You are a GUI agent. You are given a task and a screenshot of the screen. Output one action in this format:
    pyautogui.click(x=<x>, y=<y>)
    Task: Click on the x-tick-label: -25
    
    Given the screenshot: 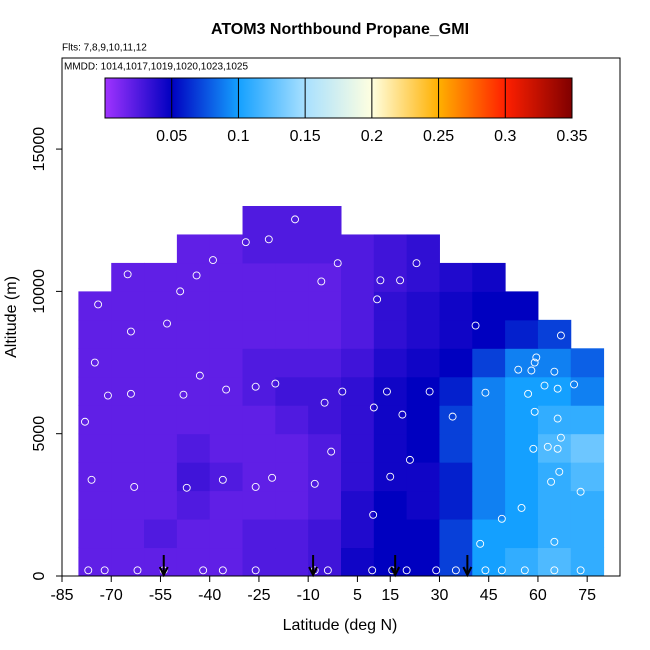 What is the action you would take?
    pyautogui.click(x=258, y=595)
    